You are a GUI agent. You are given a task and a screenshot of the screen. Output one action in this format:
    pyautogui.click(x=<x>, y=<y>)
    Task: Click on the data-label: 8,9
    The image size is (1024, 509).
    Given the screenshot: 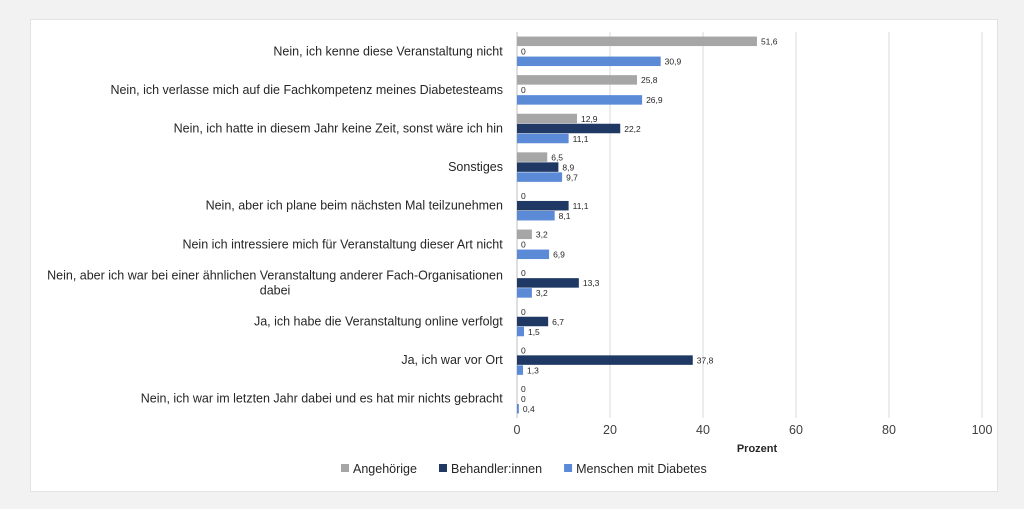 What is the action you would take?
    pyautogui.click(x=568, y=167)
    